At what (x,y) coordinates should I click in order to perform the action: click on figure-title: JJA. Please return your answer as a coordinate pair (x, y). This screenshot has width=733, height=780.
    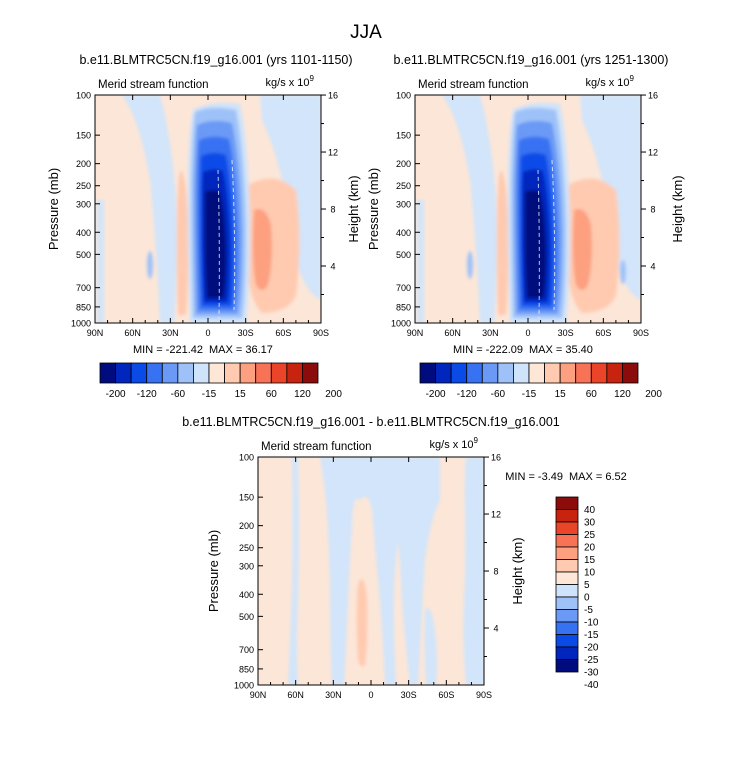
    Looking at the image, I should click on (366, 32).